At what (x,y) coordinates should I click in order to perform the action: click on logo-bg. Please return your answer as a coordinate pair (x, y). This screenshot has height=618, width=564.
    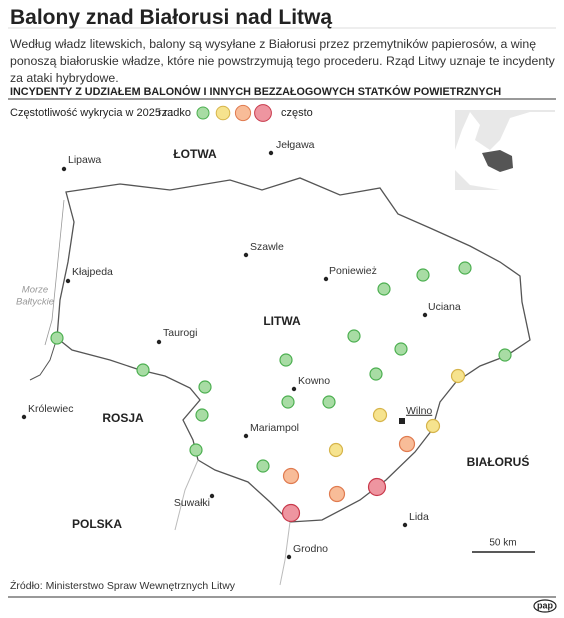
    Looking at the image, I should click on (545, 606).